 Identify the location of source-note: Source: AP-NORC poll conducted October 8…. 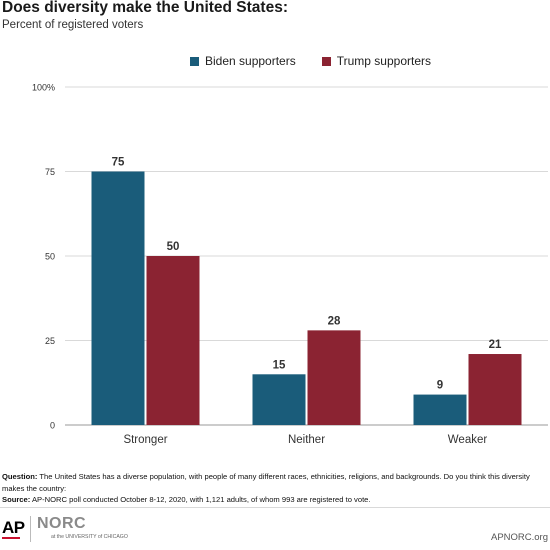
(272, 500).